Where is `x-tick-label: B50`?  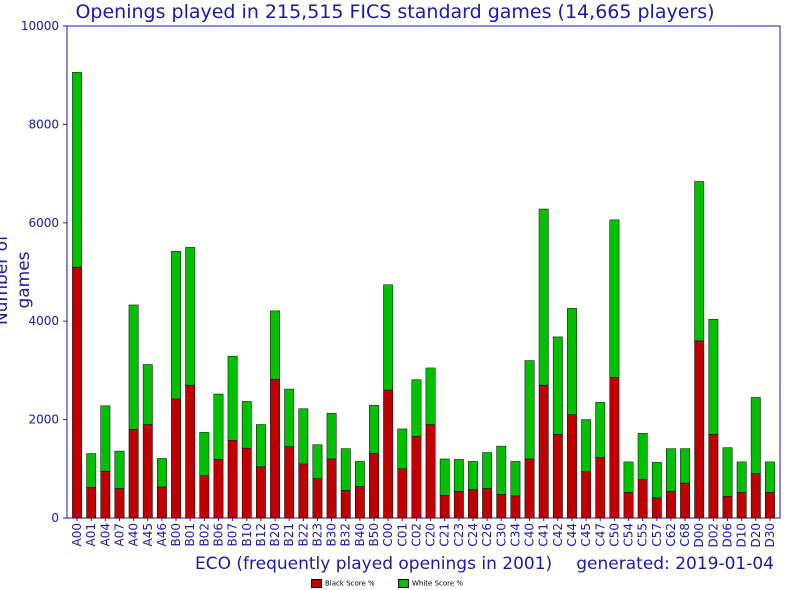
x-tick-label: B50 is located at coordinates (374, 535).